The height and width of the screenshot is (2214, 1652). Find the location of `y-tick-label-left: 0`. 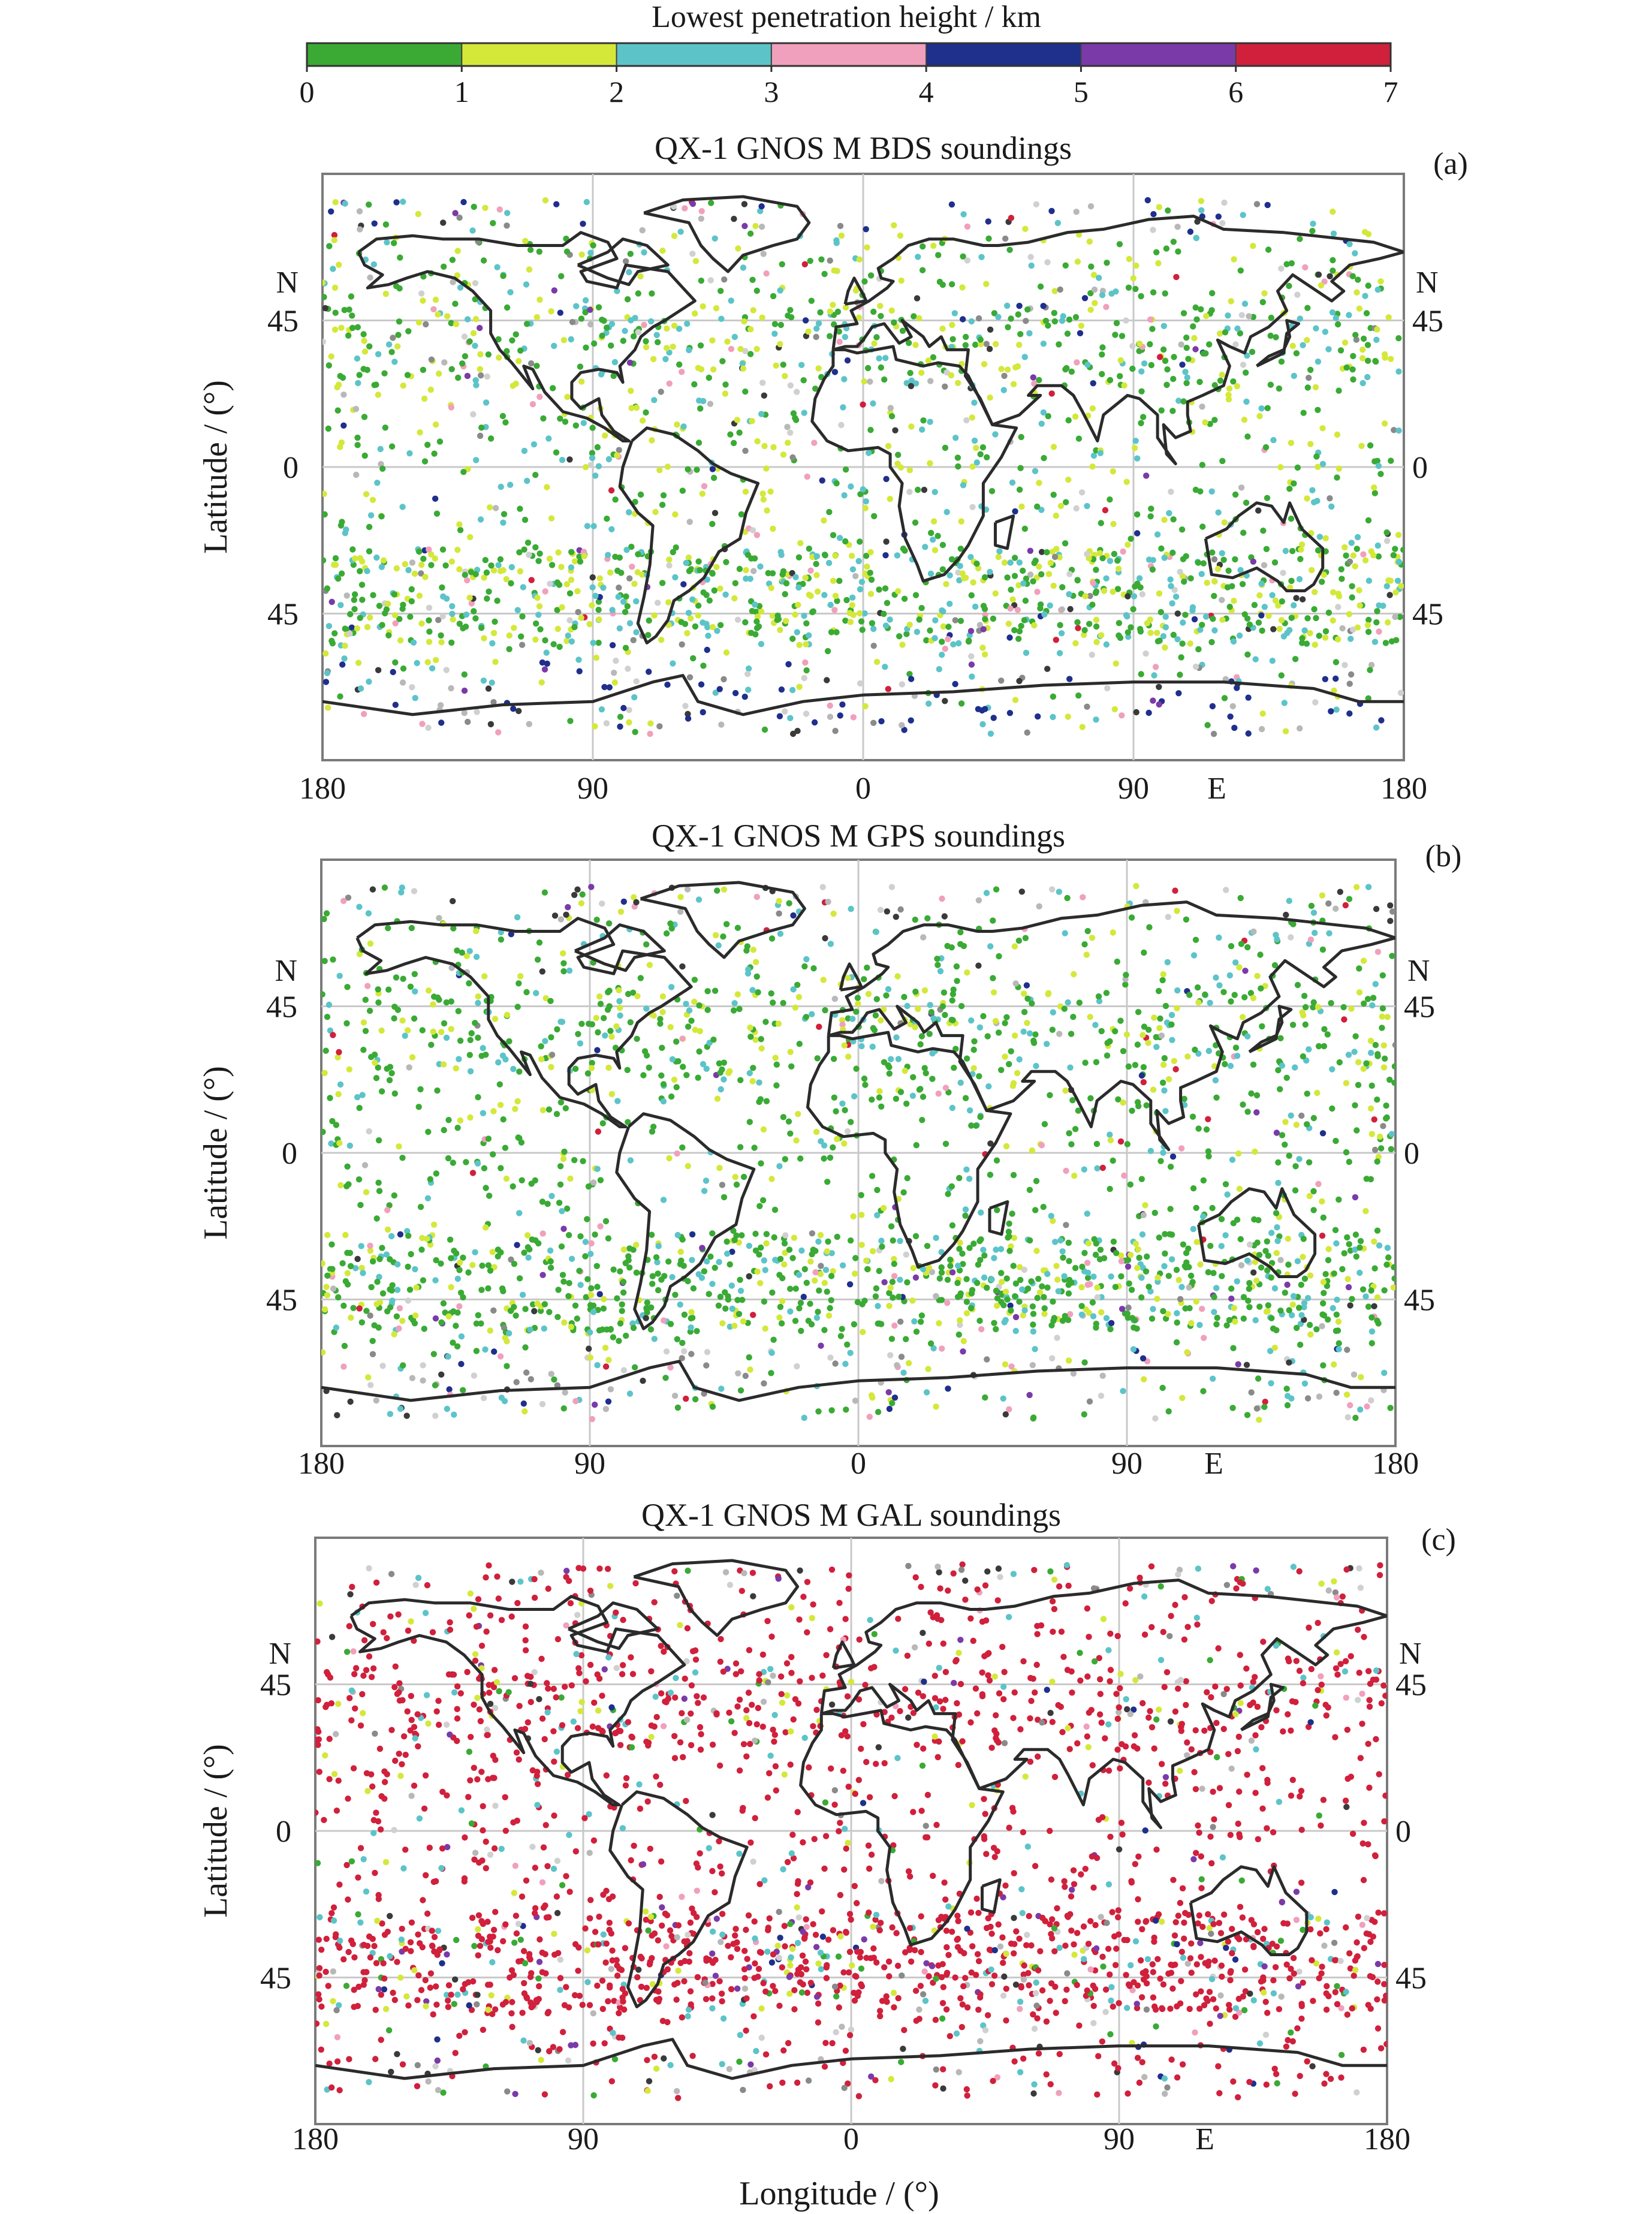

y-tick-label-left: 0 is located at coordinates (289, 1154).